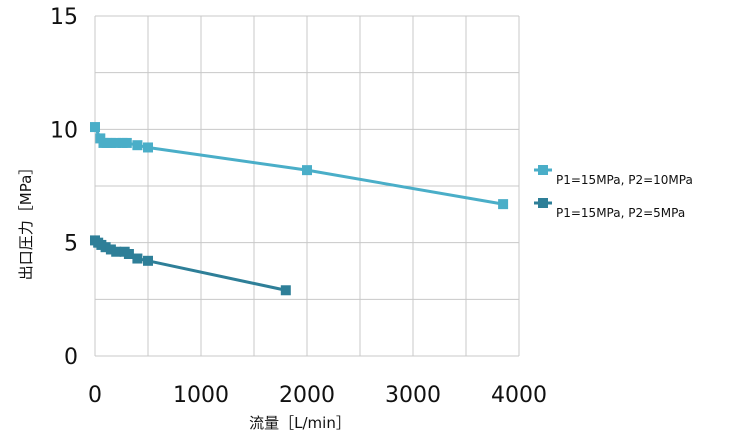  I want to click on x-tick-label: 3000, so click(413, 395).